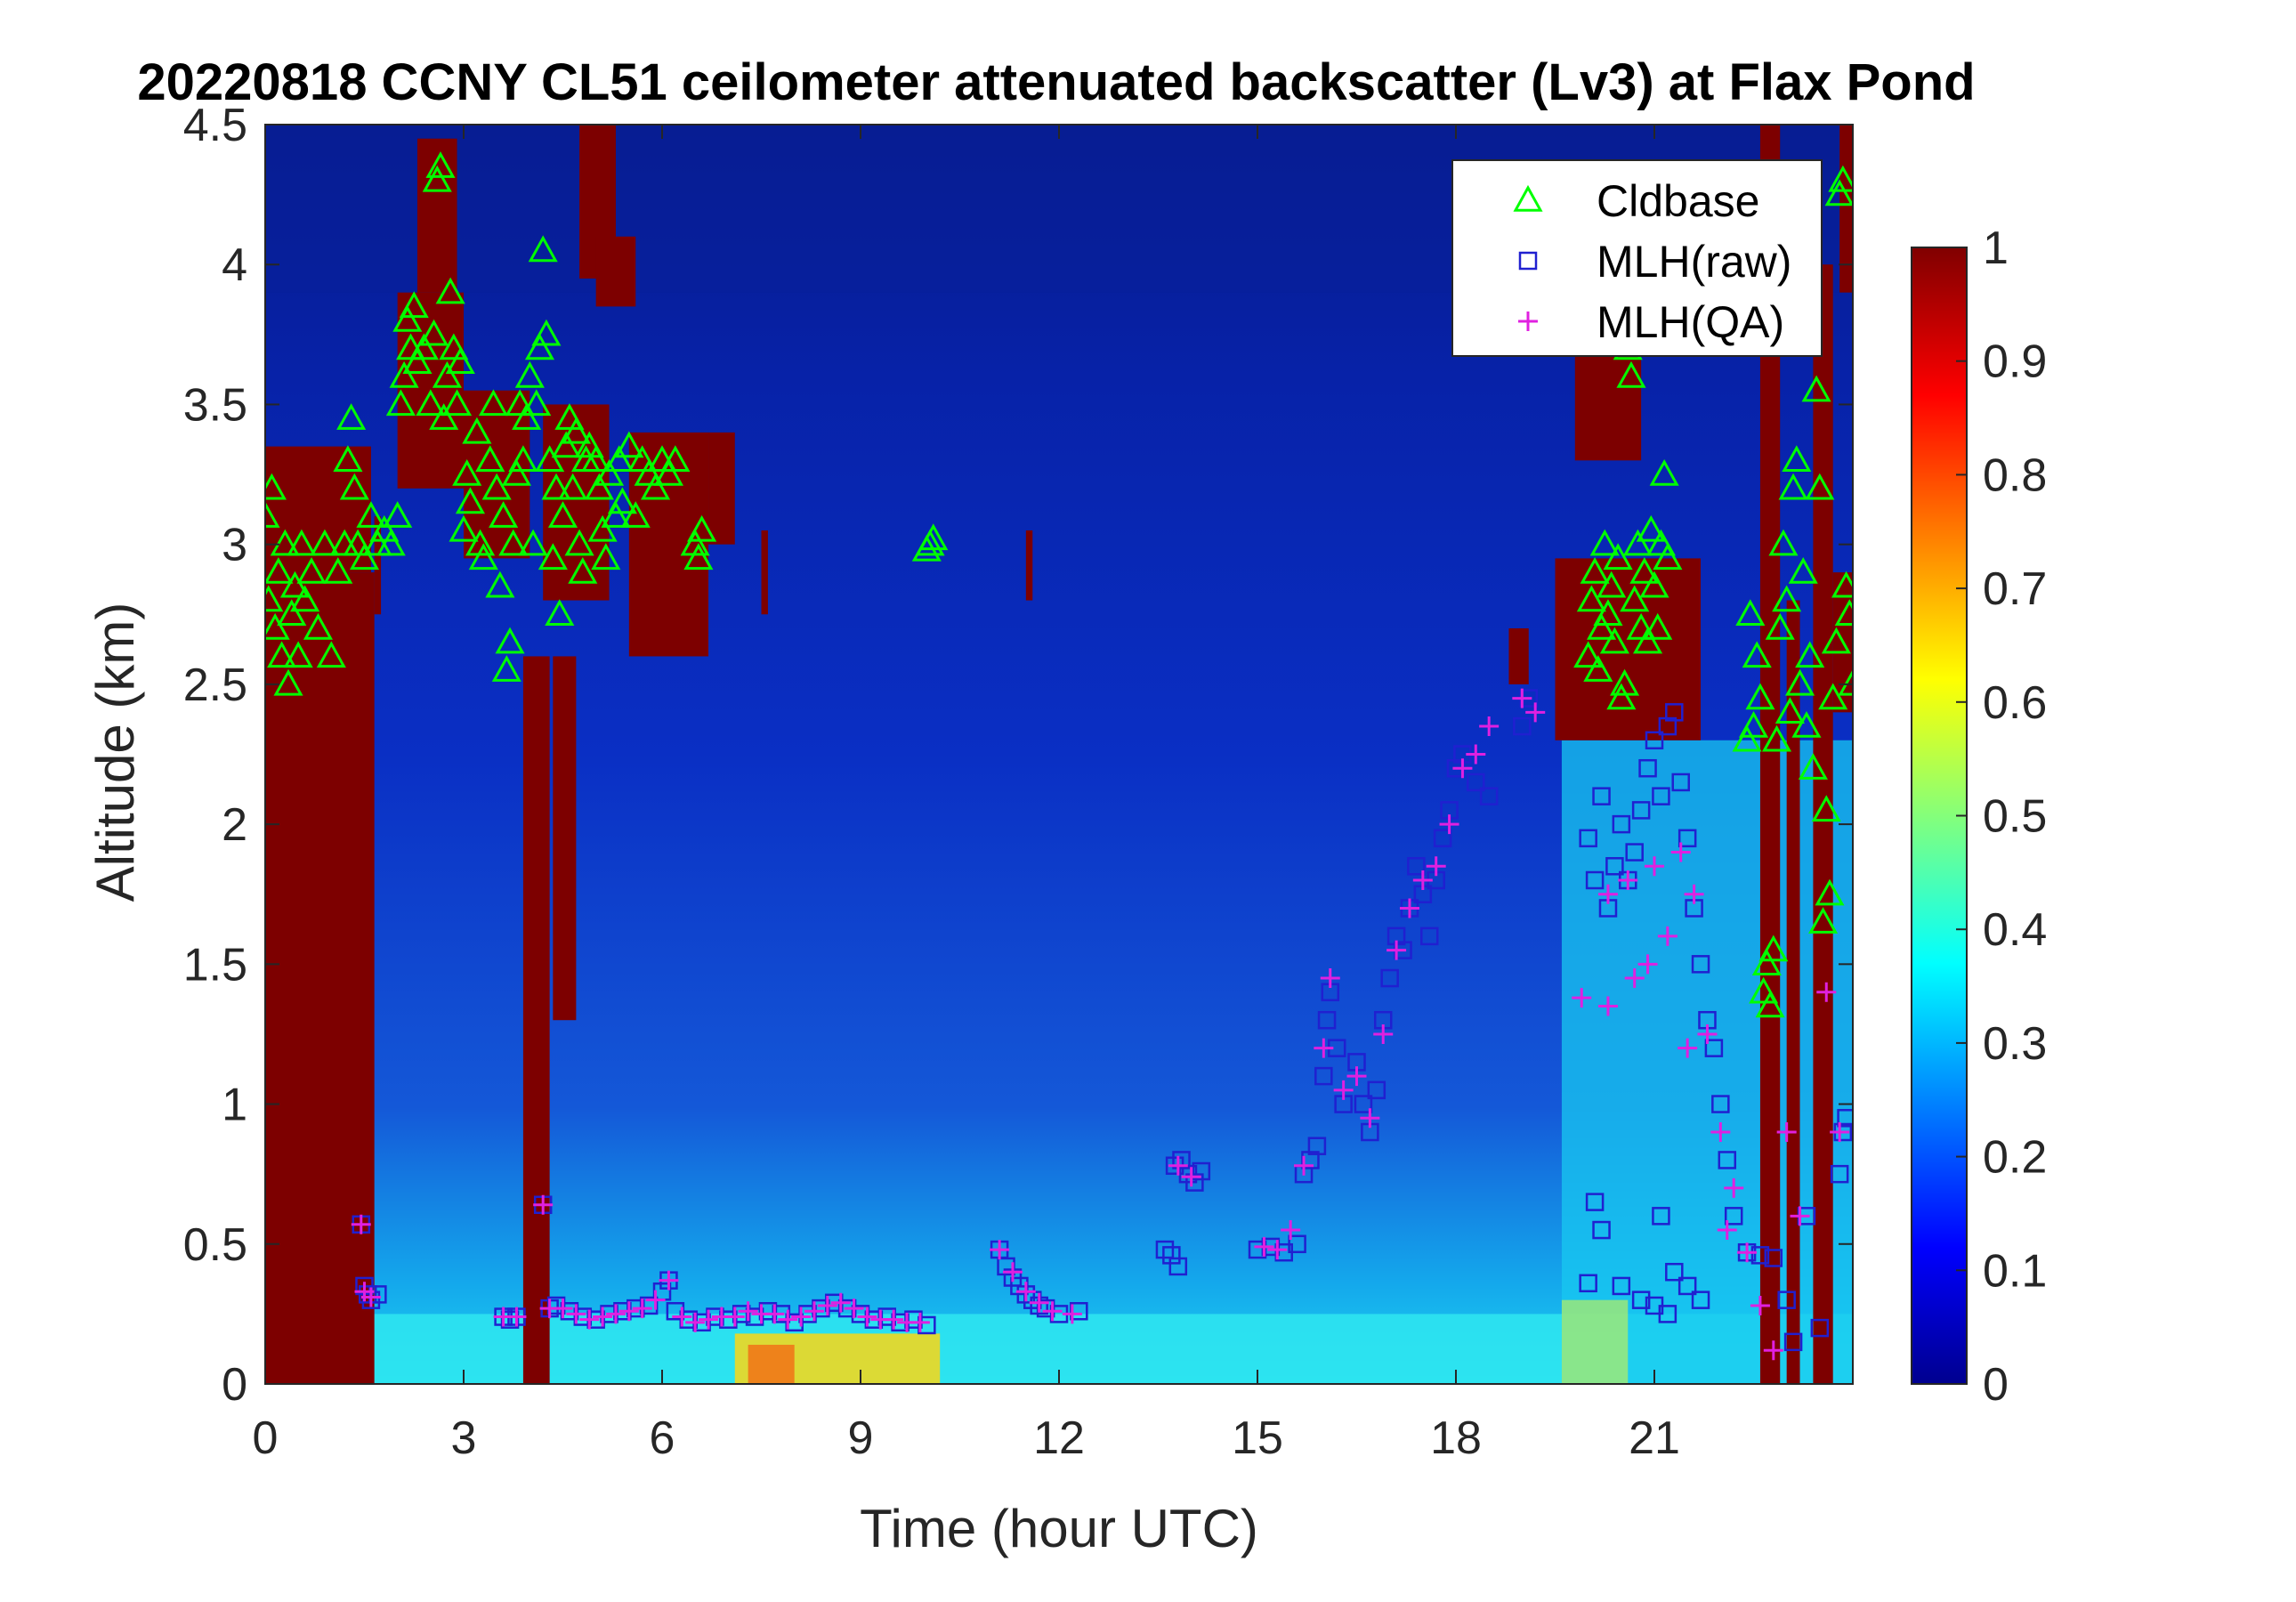  Describe the element at coordinates (2015, 1158) in the screenshot. I see `colorbar-tick-label: 0.2` at that location.